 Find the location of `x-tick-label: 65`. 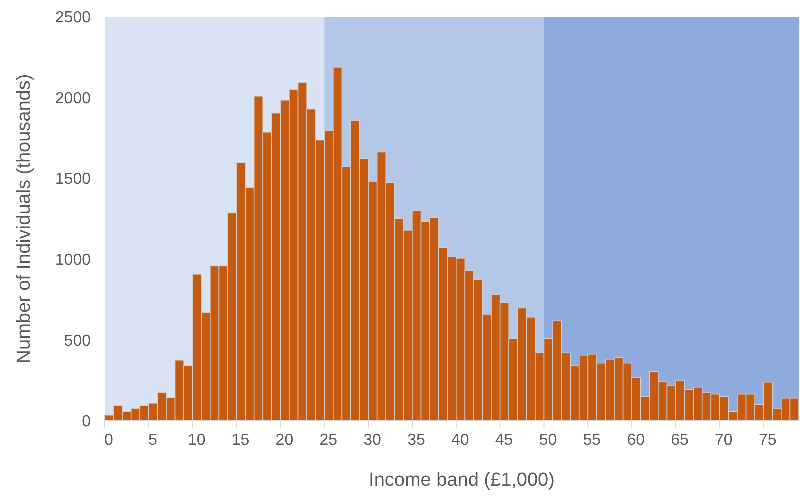

x-tick-label: 65 is located at coordinates (680, 440).